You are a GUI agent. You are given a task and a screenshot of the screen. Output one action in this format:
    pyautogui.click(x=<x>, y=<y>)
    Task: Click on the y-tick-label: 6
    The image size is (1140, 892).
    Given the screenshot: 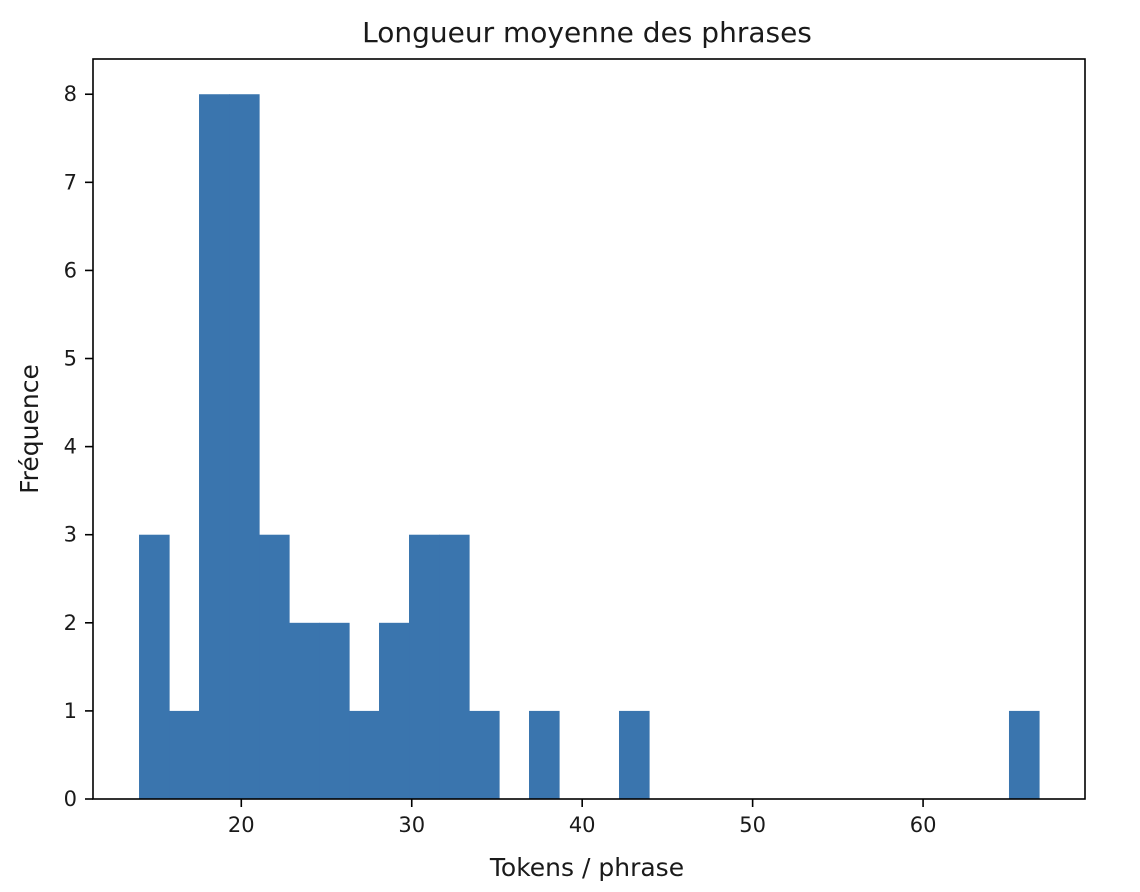 What is the action you would take?
    pyautogui.click(x=70, y=270)
    